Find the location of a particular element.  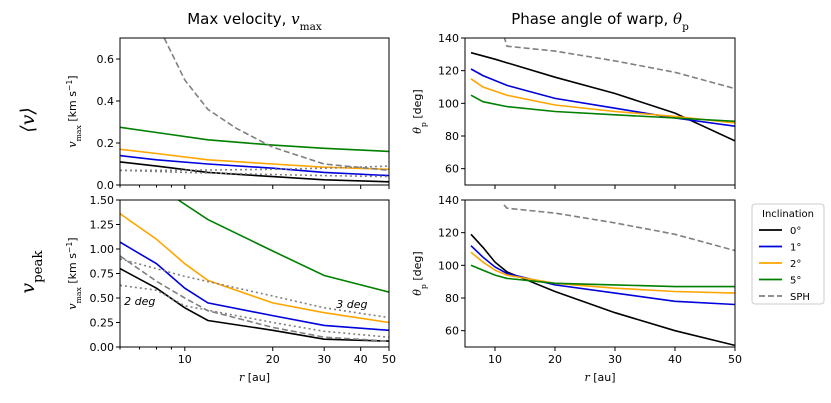

legend-label: 0° is located at coordinates (795, 231).